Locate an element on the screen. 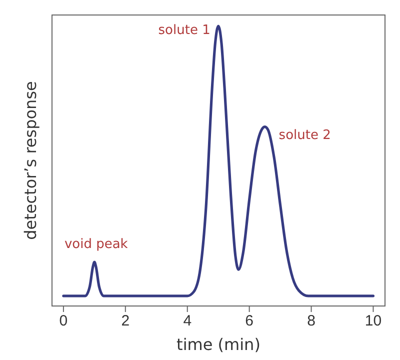 This screenshot has width=400, height=360. x-tick-label: 0 is located at coordinates (63, 321).